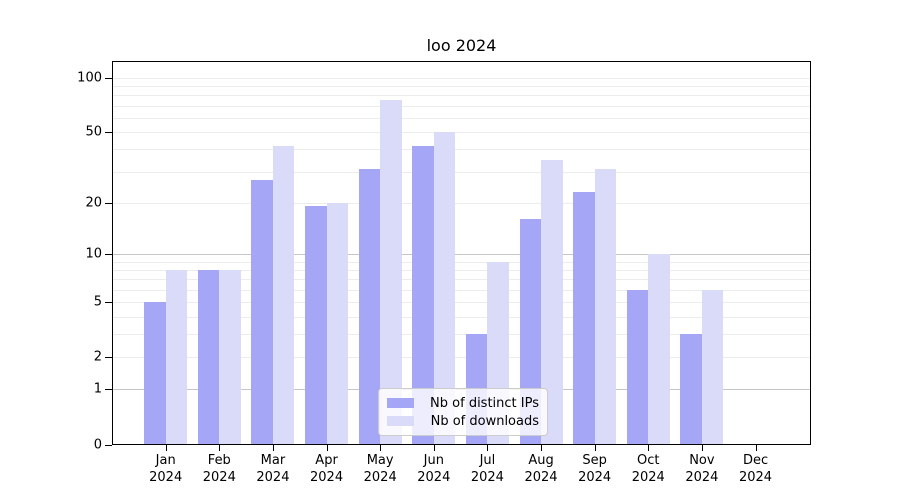  I want to click on legend-swatch-downloads, so click(400, 421).